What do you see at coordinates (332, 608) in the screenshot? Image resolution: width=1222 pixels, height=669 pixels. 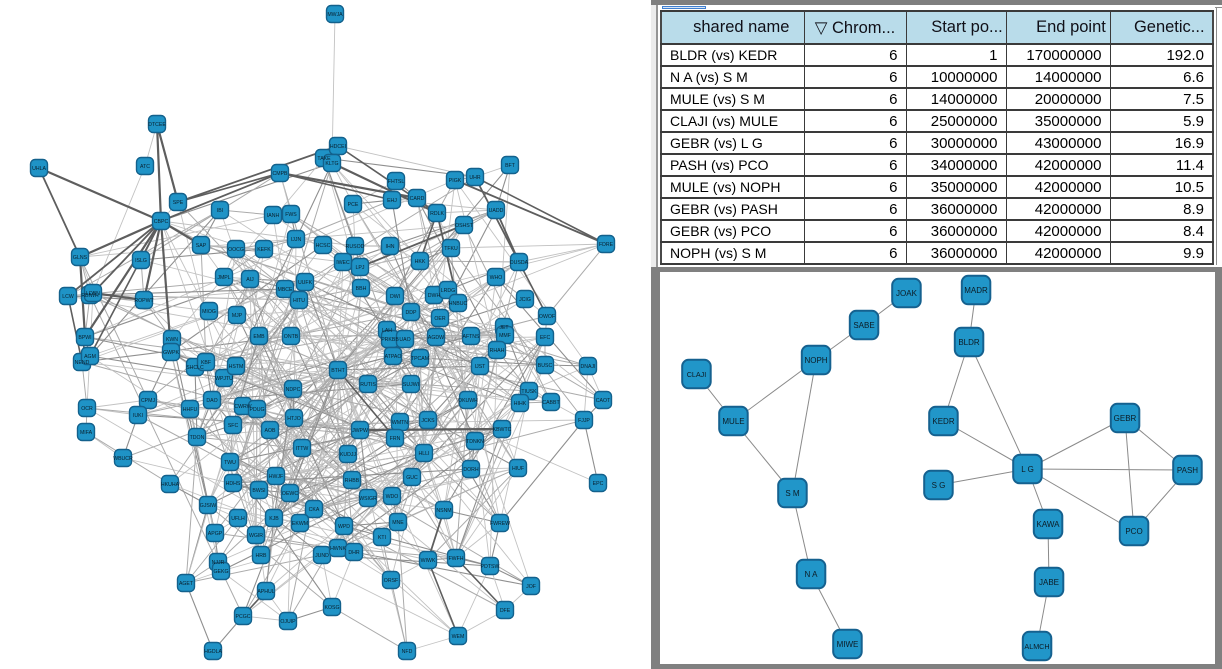 I see `svg-text: KOSG` at bounding box center [332, 608].